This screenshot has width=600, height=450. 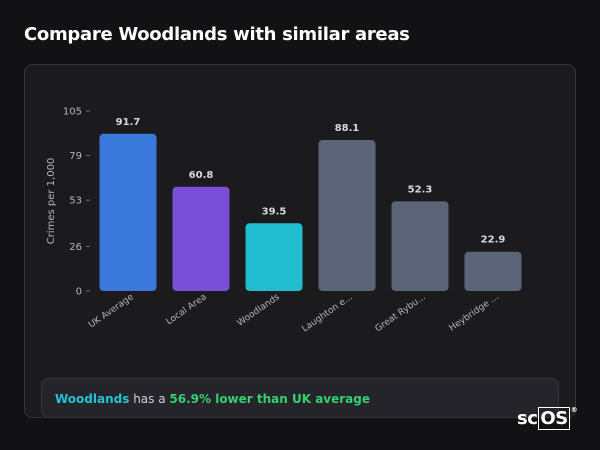 I want to click on bar-value-label: 52.3, so click(x=420, y=189).